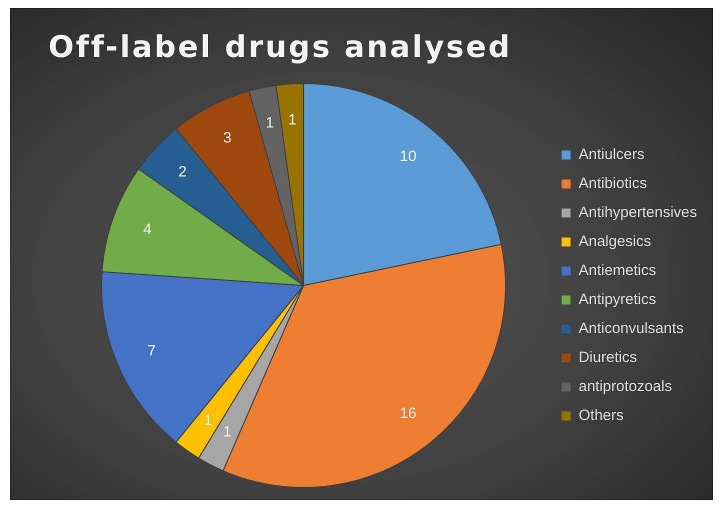 Image resolution: width=721 pixels, height=505 pixels. What do you see at coordinates (182, 172) in the screenshot?
I see `data-label: 2` at bounding box center [182, 172].